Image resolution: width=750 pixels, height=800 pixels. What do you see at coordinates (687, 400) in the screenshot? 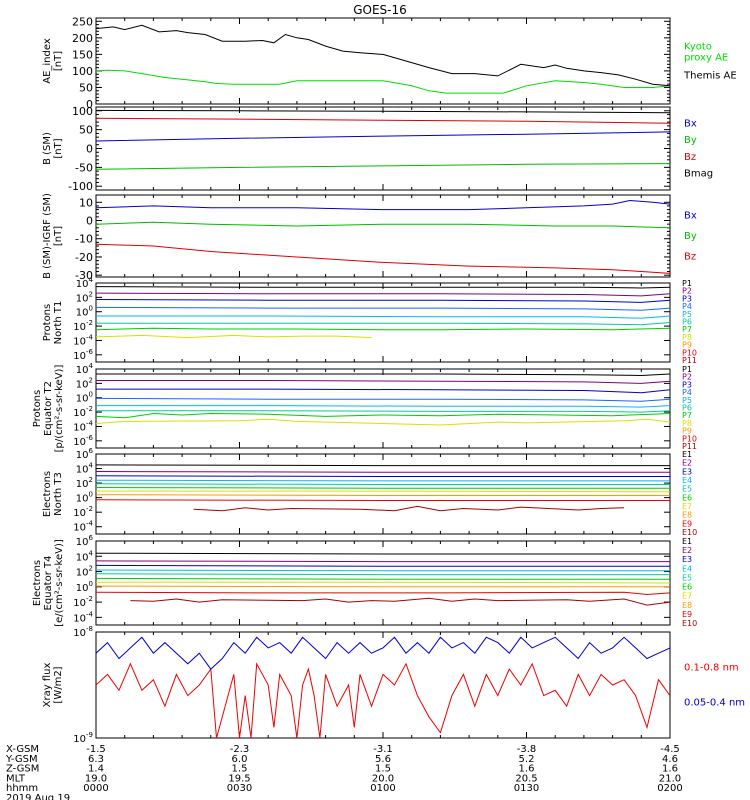
I see `legend-entry: P5` at bounding box center [687, 400].